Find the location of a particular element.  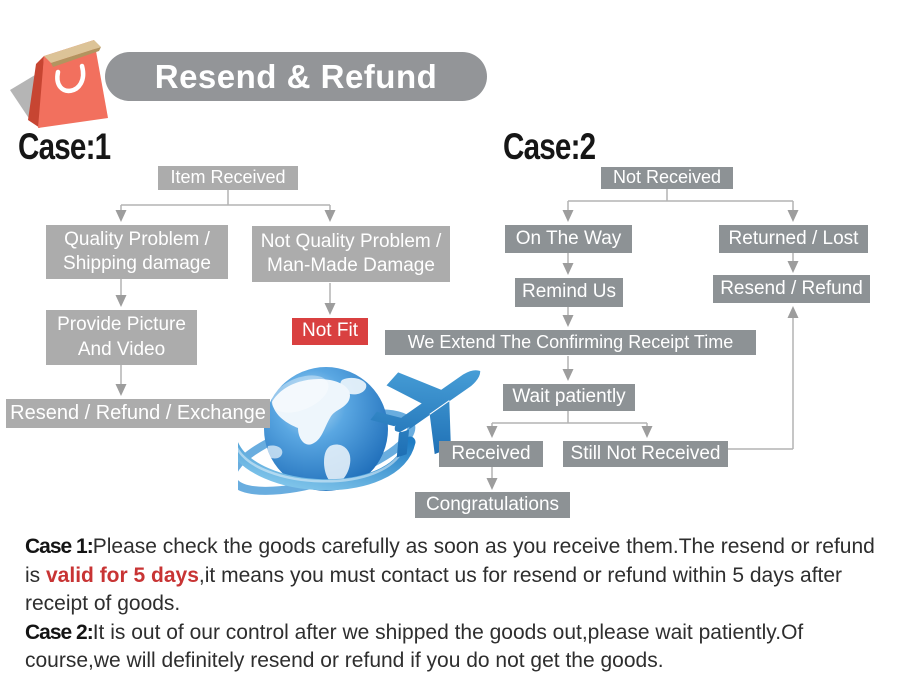

flow-box-still-not-received: Still Not Received is located at coordinates (645, 454).